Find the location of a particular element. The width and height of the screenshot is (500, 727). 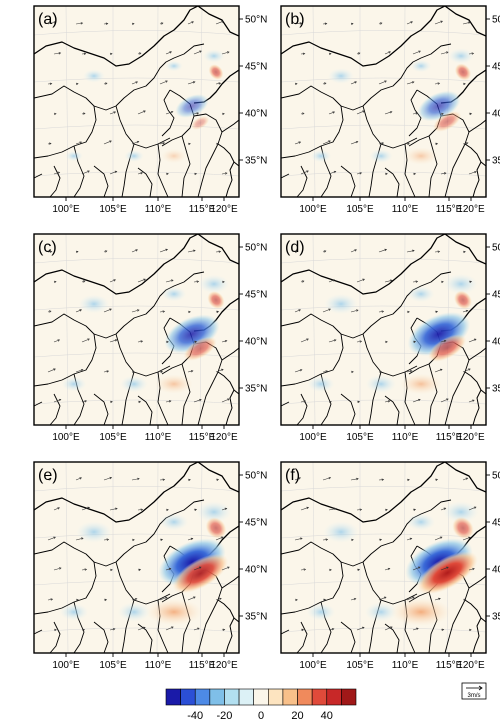

lat-tick-label: 50°N is located at coordinates (496, 248).